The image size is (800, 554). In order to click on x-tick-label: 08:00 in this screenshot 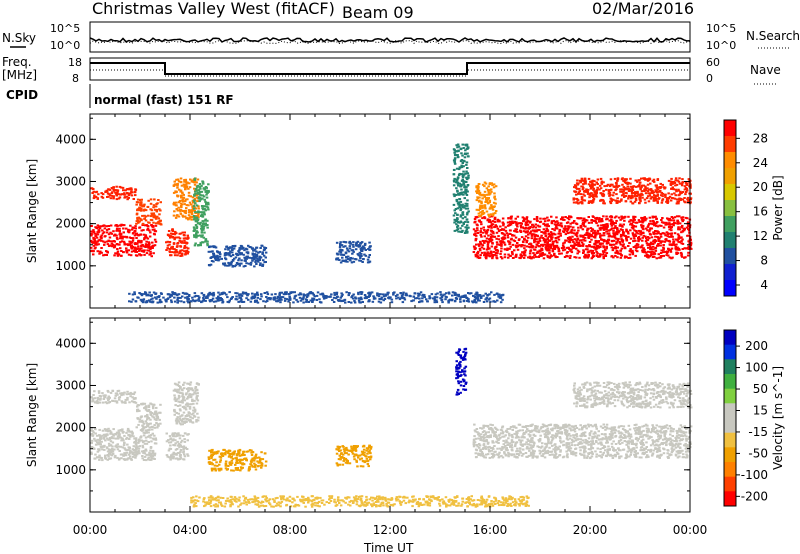, I will do `click(290, 530)`.